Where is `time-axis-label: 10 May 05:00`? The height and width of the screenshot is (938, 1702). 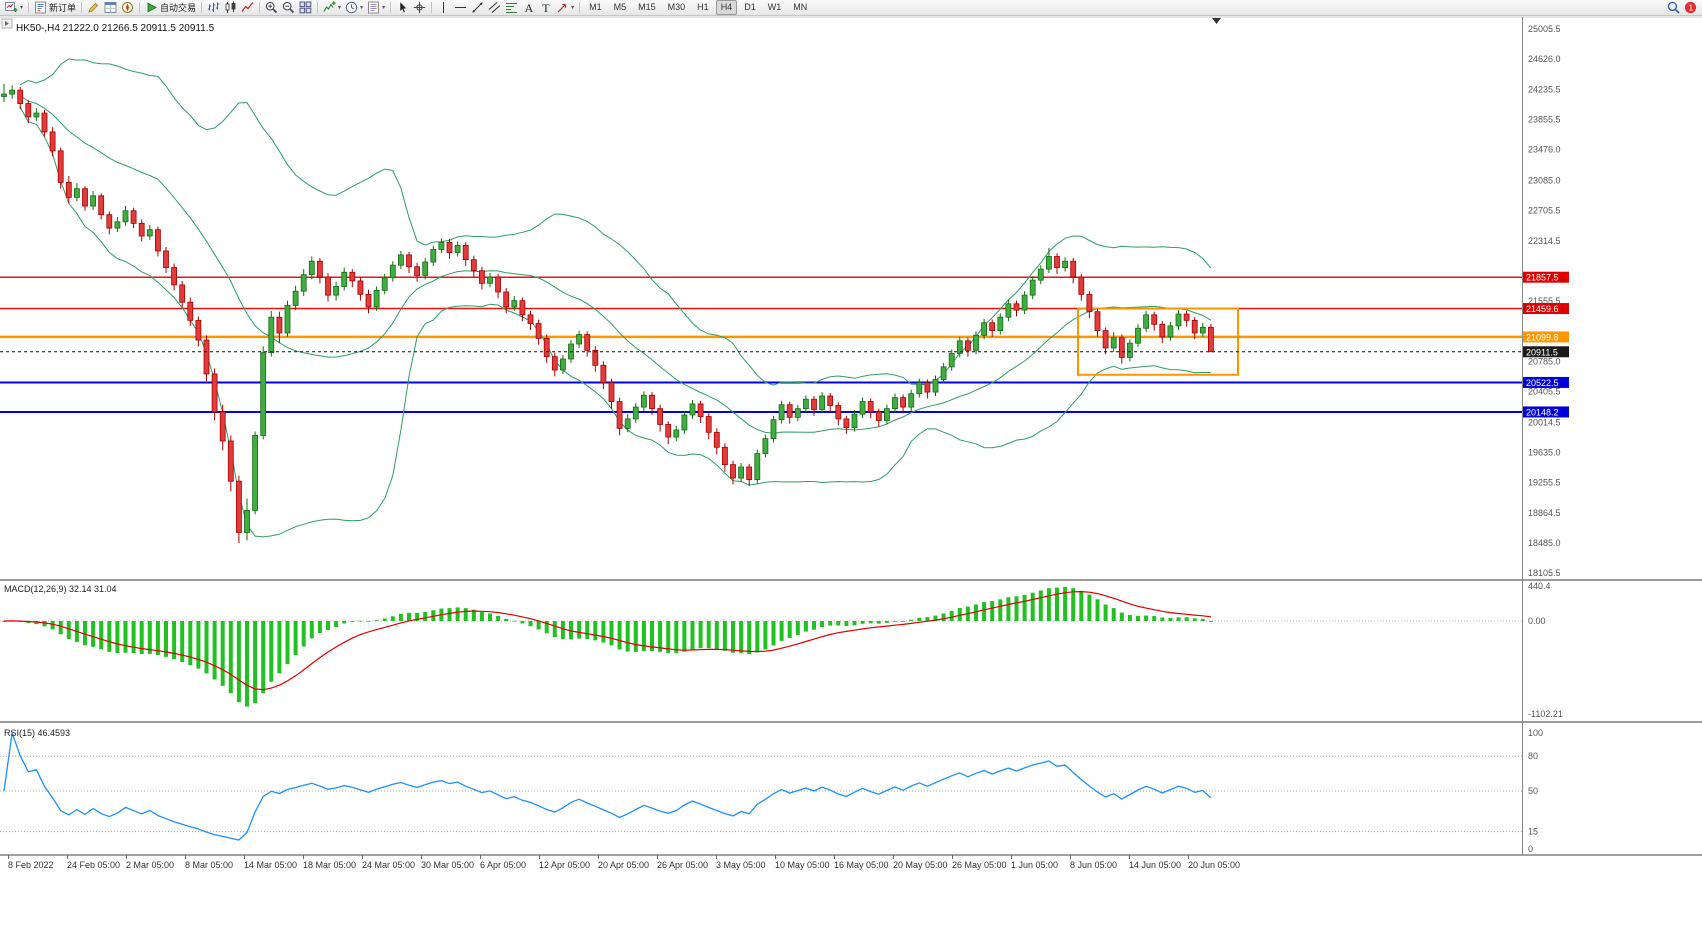
time-axis-label: 10 May 05:00 is located at coordinates (802, 865).